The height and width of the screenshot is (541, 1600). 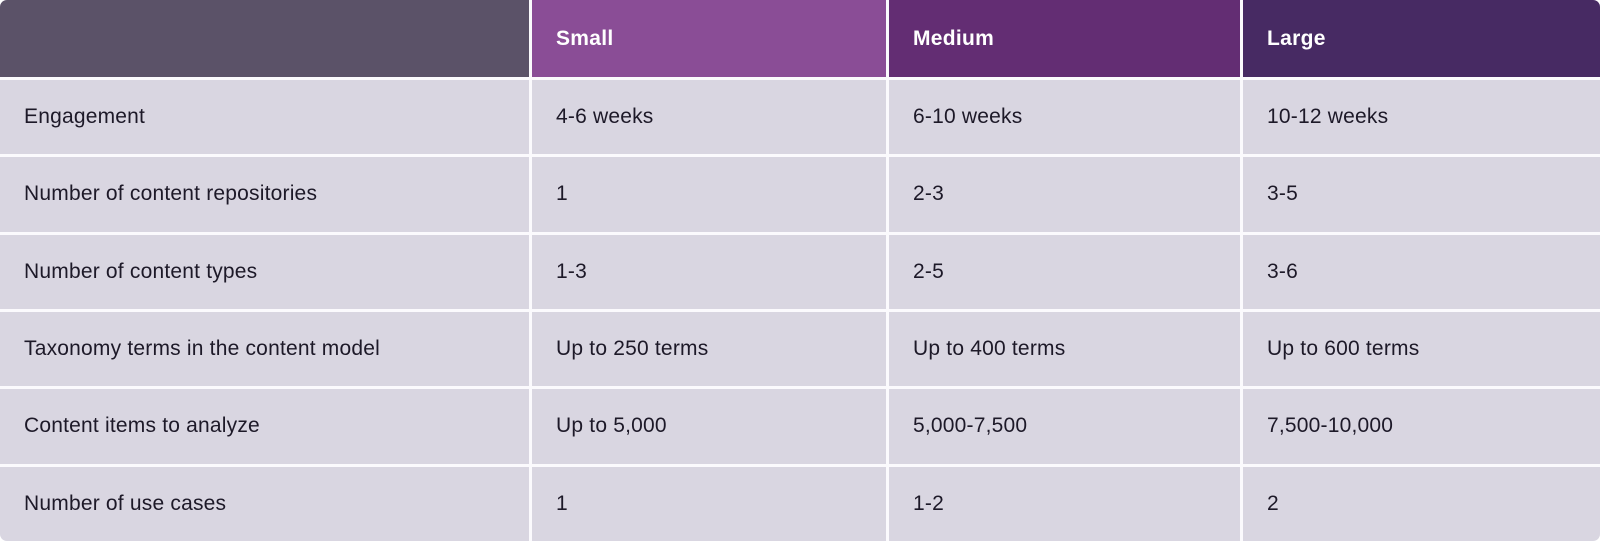 I want to click on row-label-content-repositories: Number of content repositories, so click(x=264, y=194).